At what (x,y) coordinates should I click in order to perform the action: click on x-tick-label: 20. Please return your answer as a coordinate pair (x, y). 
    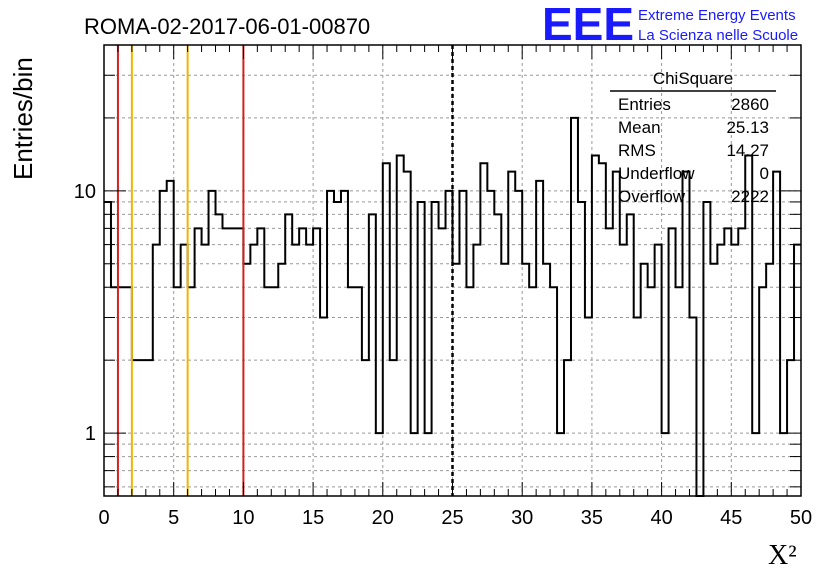
    Looking at the image, I should click on (383, 518).